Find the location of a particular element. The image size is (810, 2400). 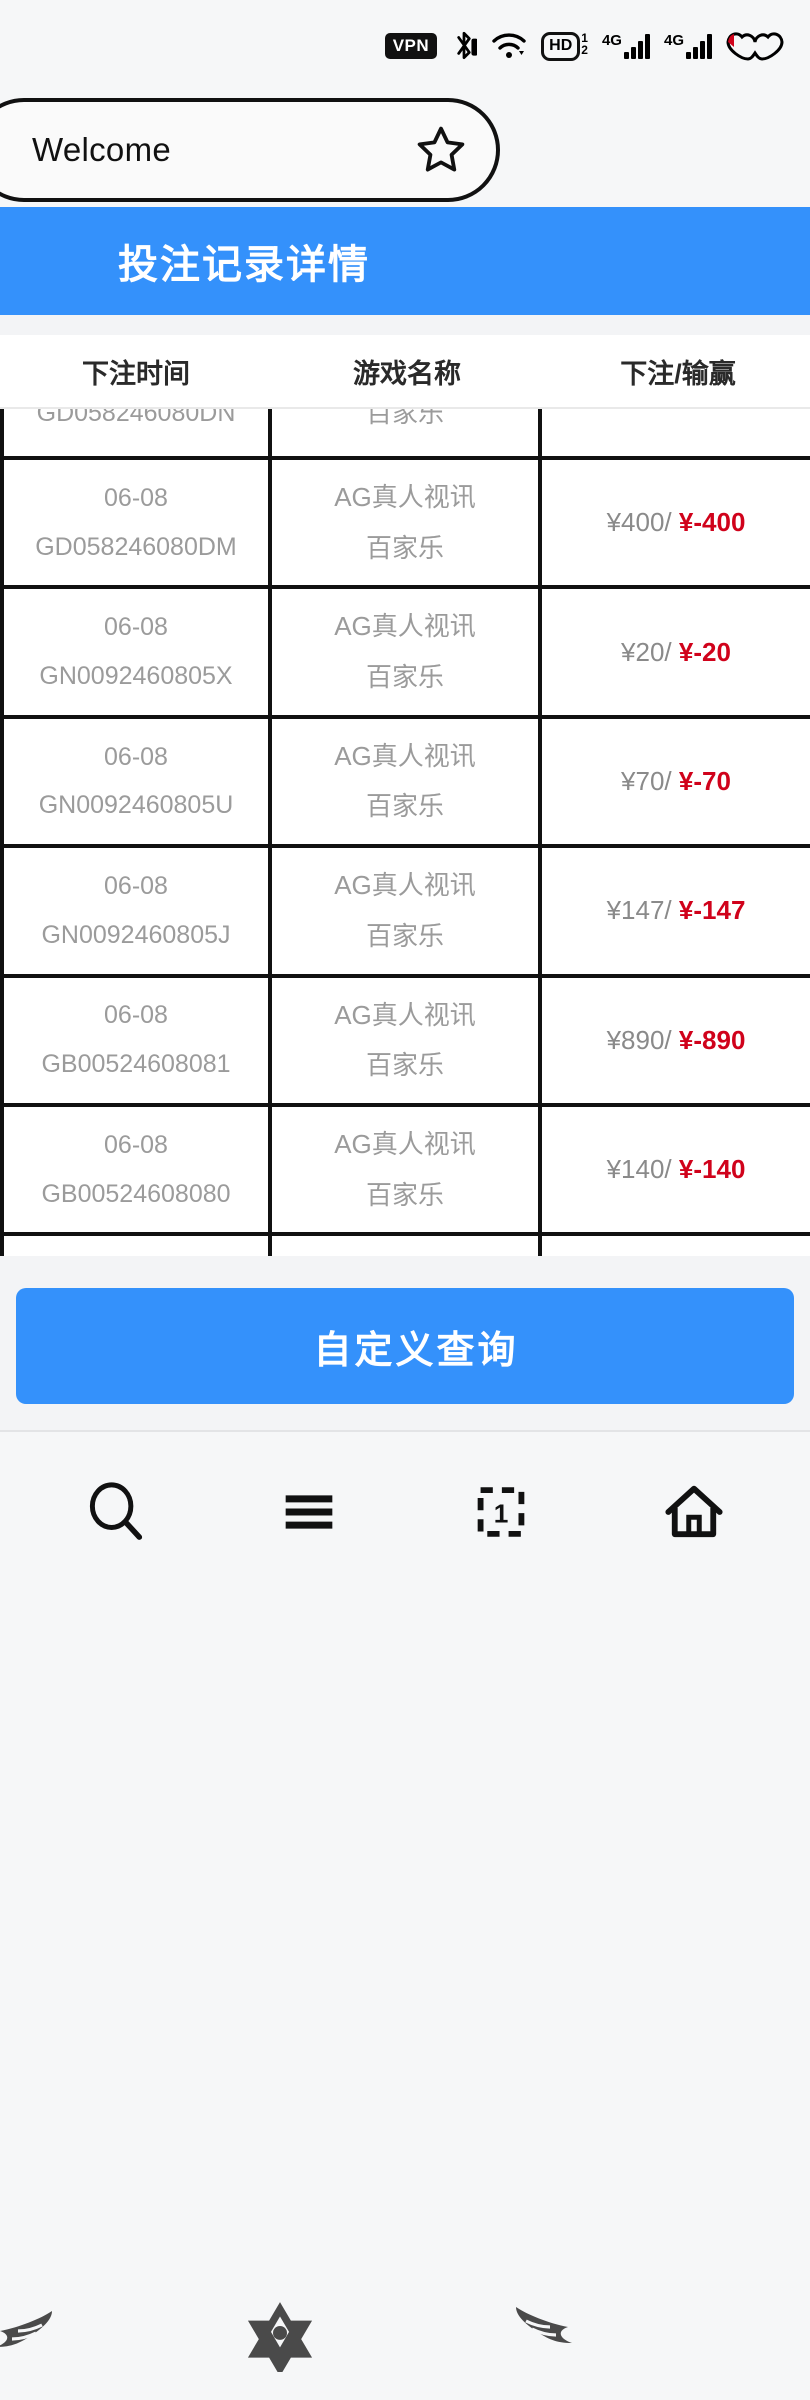

table-row: 06-08 GB00524608081 AG真人视讯 百家乐 ¥890/ ¥-890 is located at coordinates (405, 1042).